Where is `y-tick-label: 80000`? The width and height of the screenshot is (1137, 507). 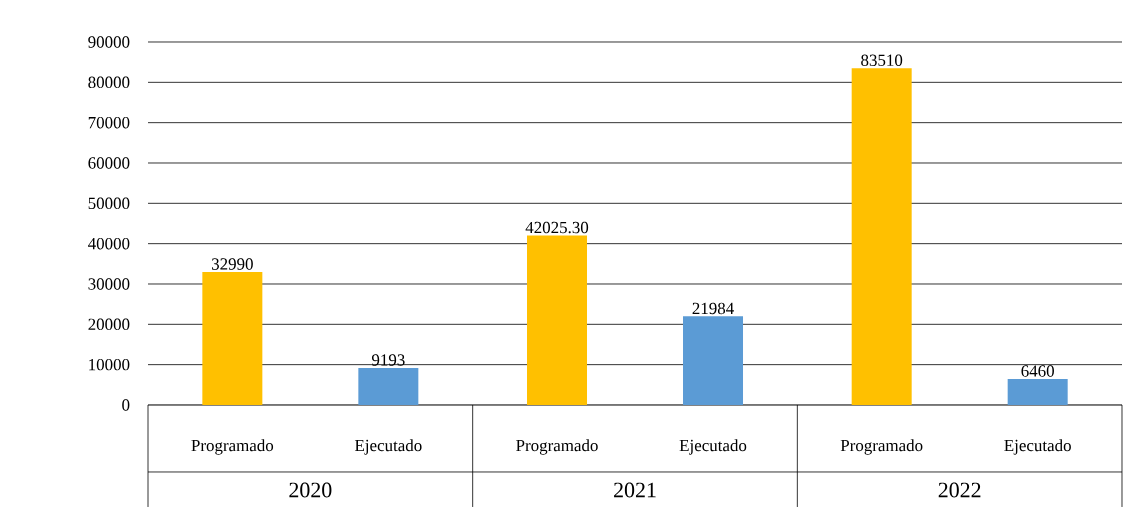
y-tick-label: 80000 is located at coordinates (109, 82).